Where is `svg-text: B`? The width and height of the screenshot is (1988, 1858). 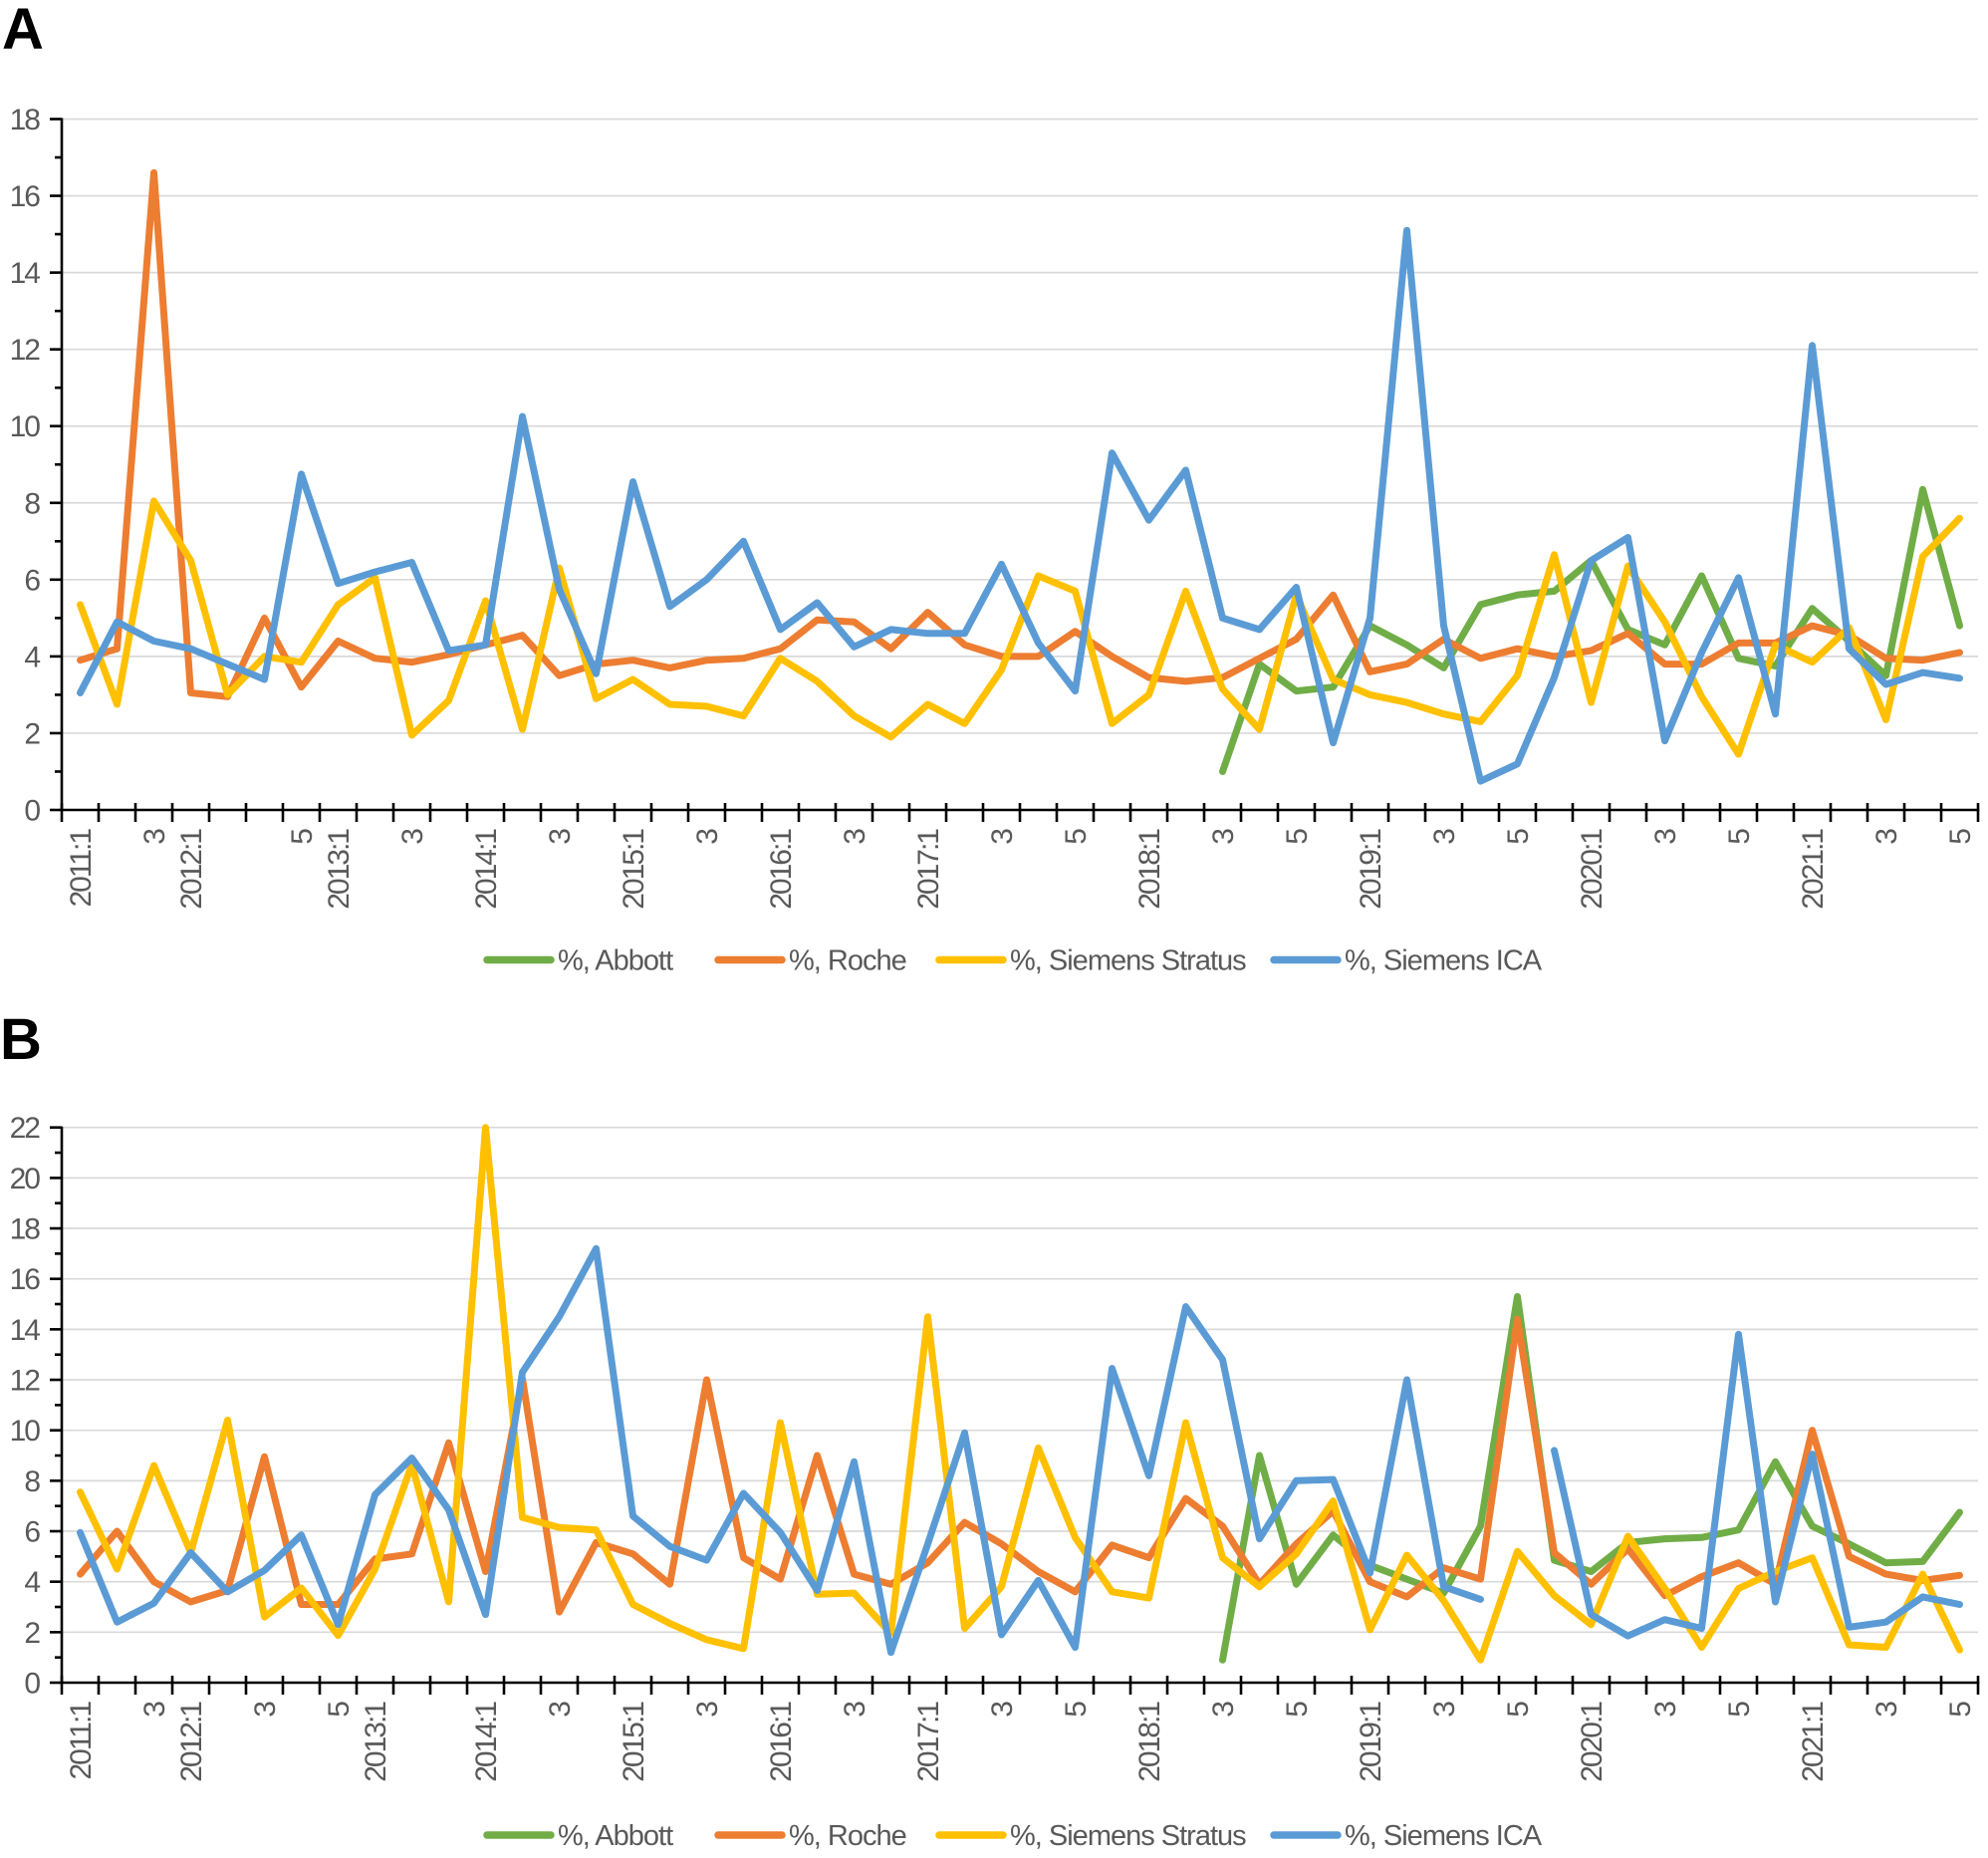
svg-text: B is located at coordinates (21, 1039).